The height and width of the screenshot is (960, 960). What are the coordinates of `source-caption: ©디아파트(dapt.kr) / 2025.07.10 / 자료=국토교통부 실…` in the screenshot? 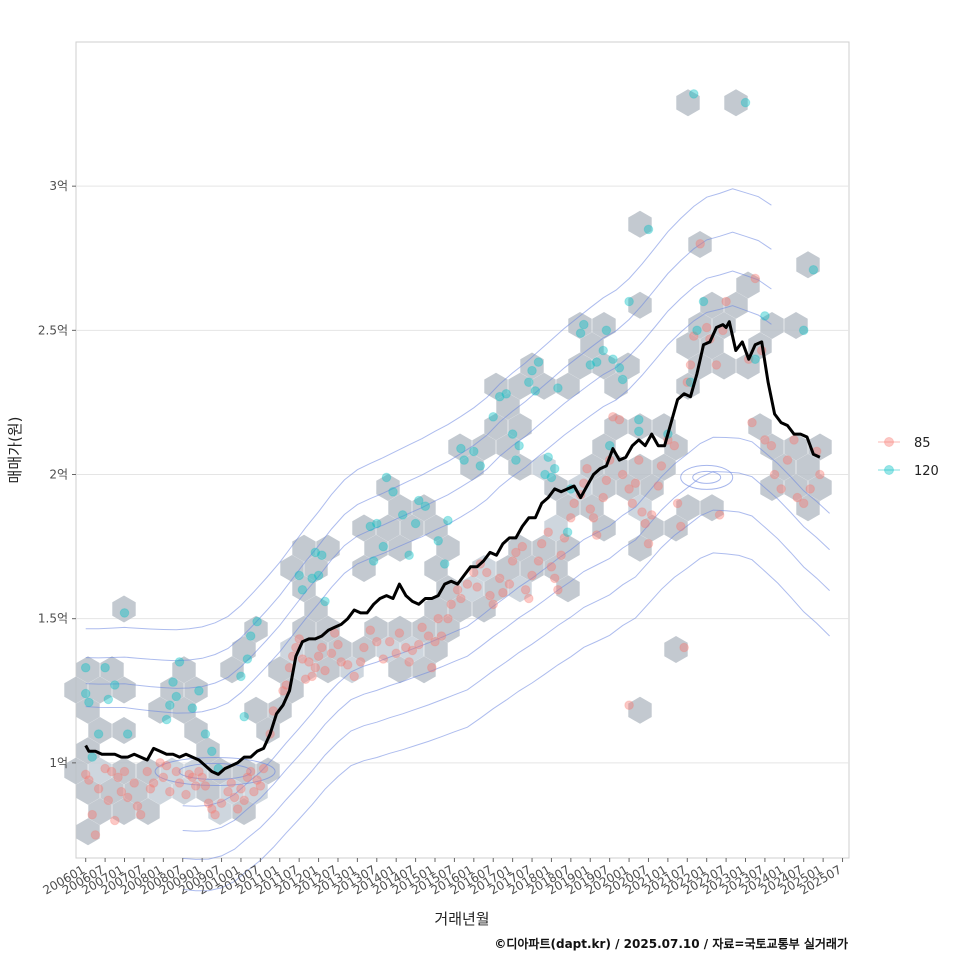 It's located at (671, 943).